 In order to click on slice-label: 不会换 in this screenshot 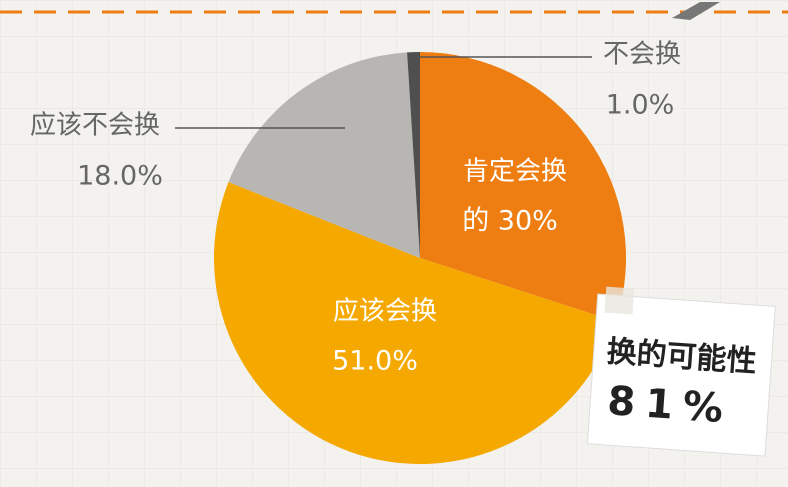, I will do `click(642, 55)`.